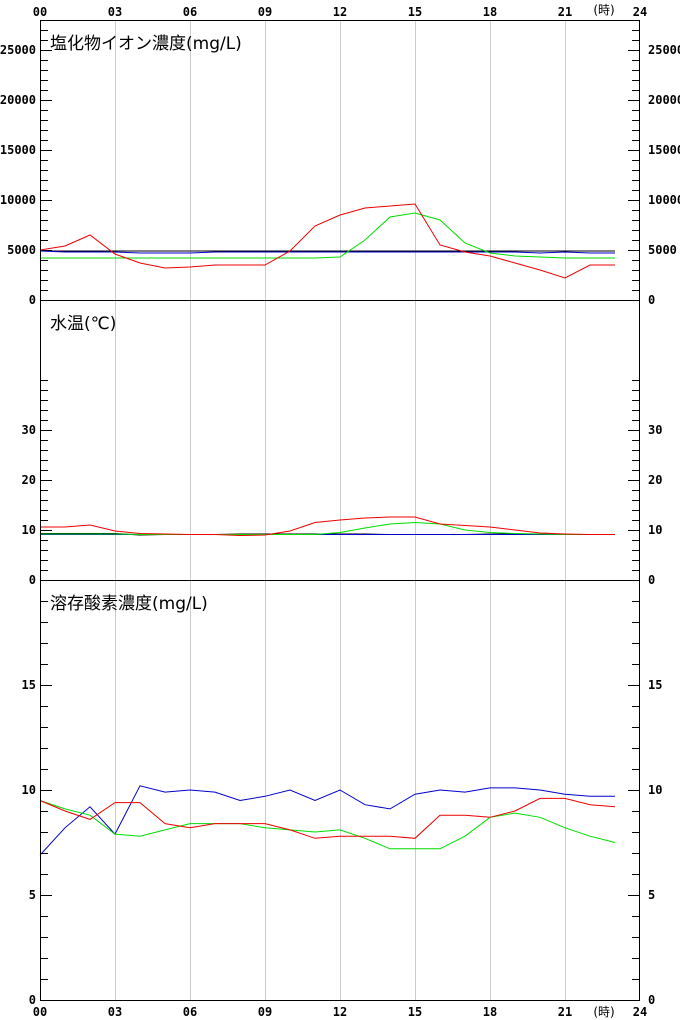  Describe the element at coordinates (664, 200) in the screenshot. I see `y-tick-label-right: 10000` at that location.